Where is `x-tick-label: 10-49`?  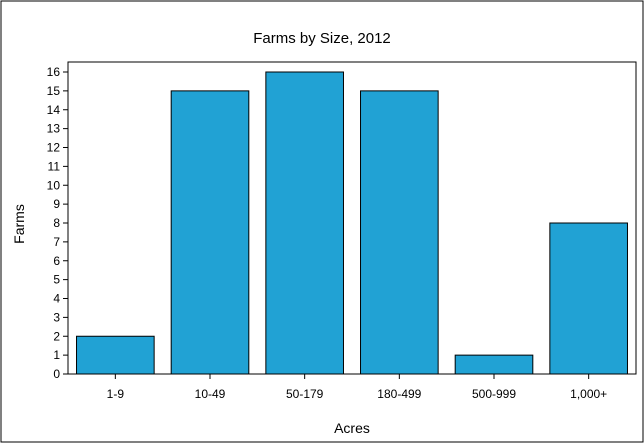 x-tick-label: 10-49 is located at coordinates (210, 394).